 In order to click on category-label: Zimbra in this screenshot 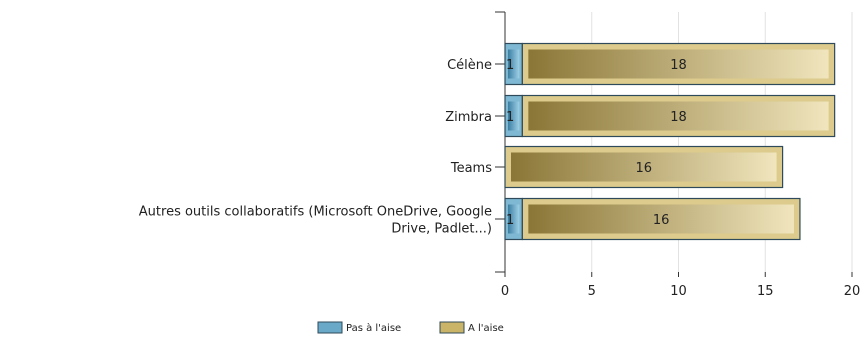, I will do `click(468, 117)`.